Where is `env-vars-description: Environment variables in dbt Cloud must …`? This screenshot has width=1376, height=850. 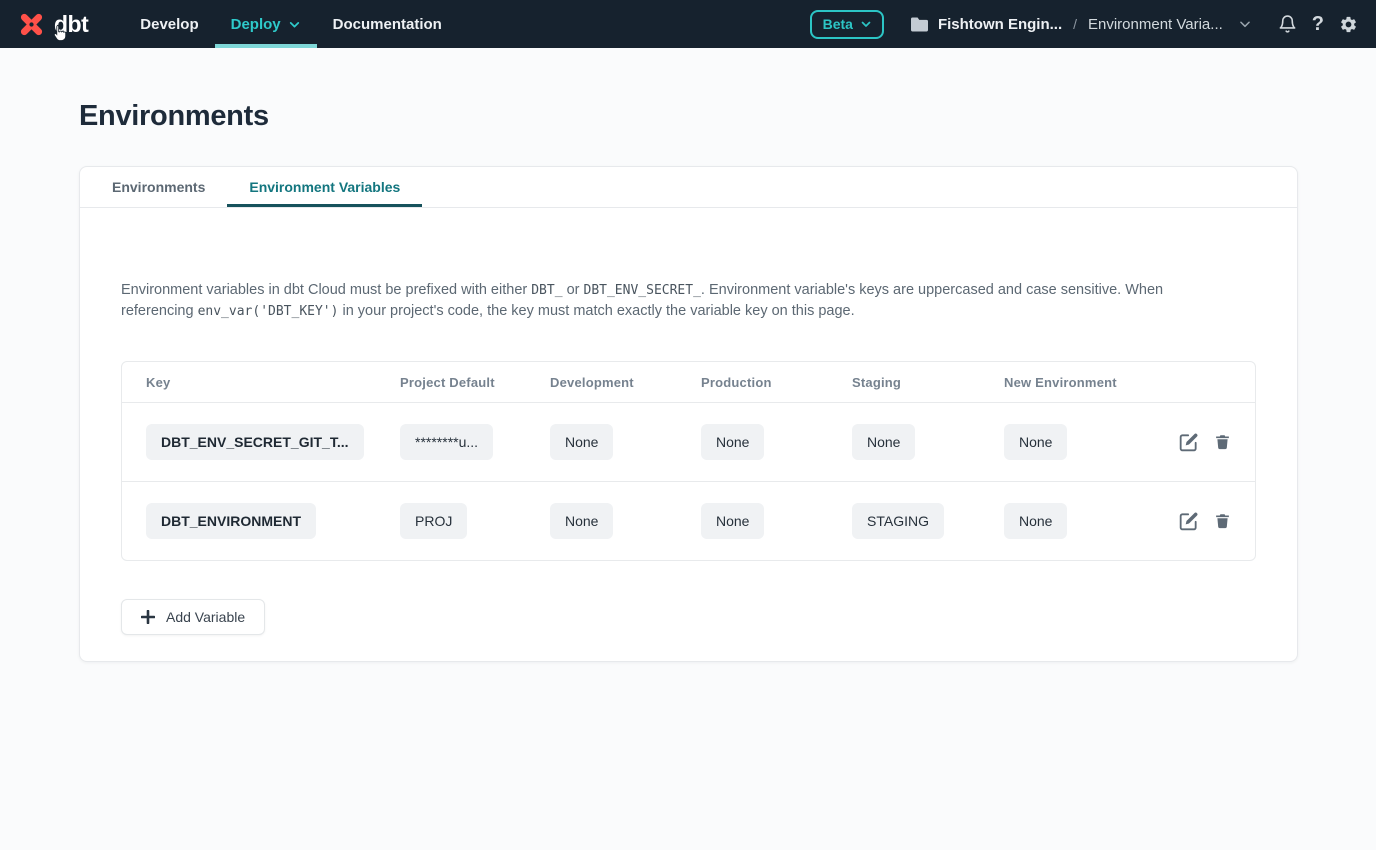
env-vars-description: Environment variables in dbt Cloud must … is located at coordinates (647, 301).